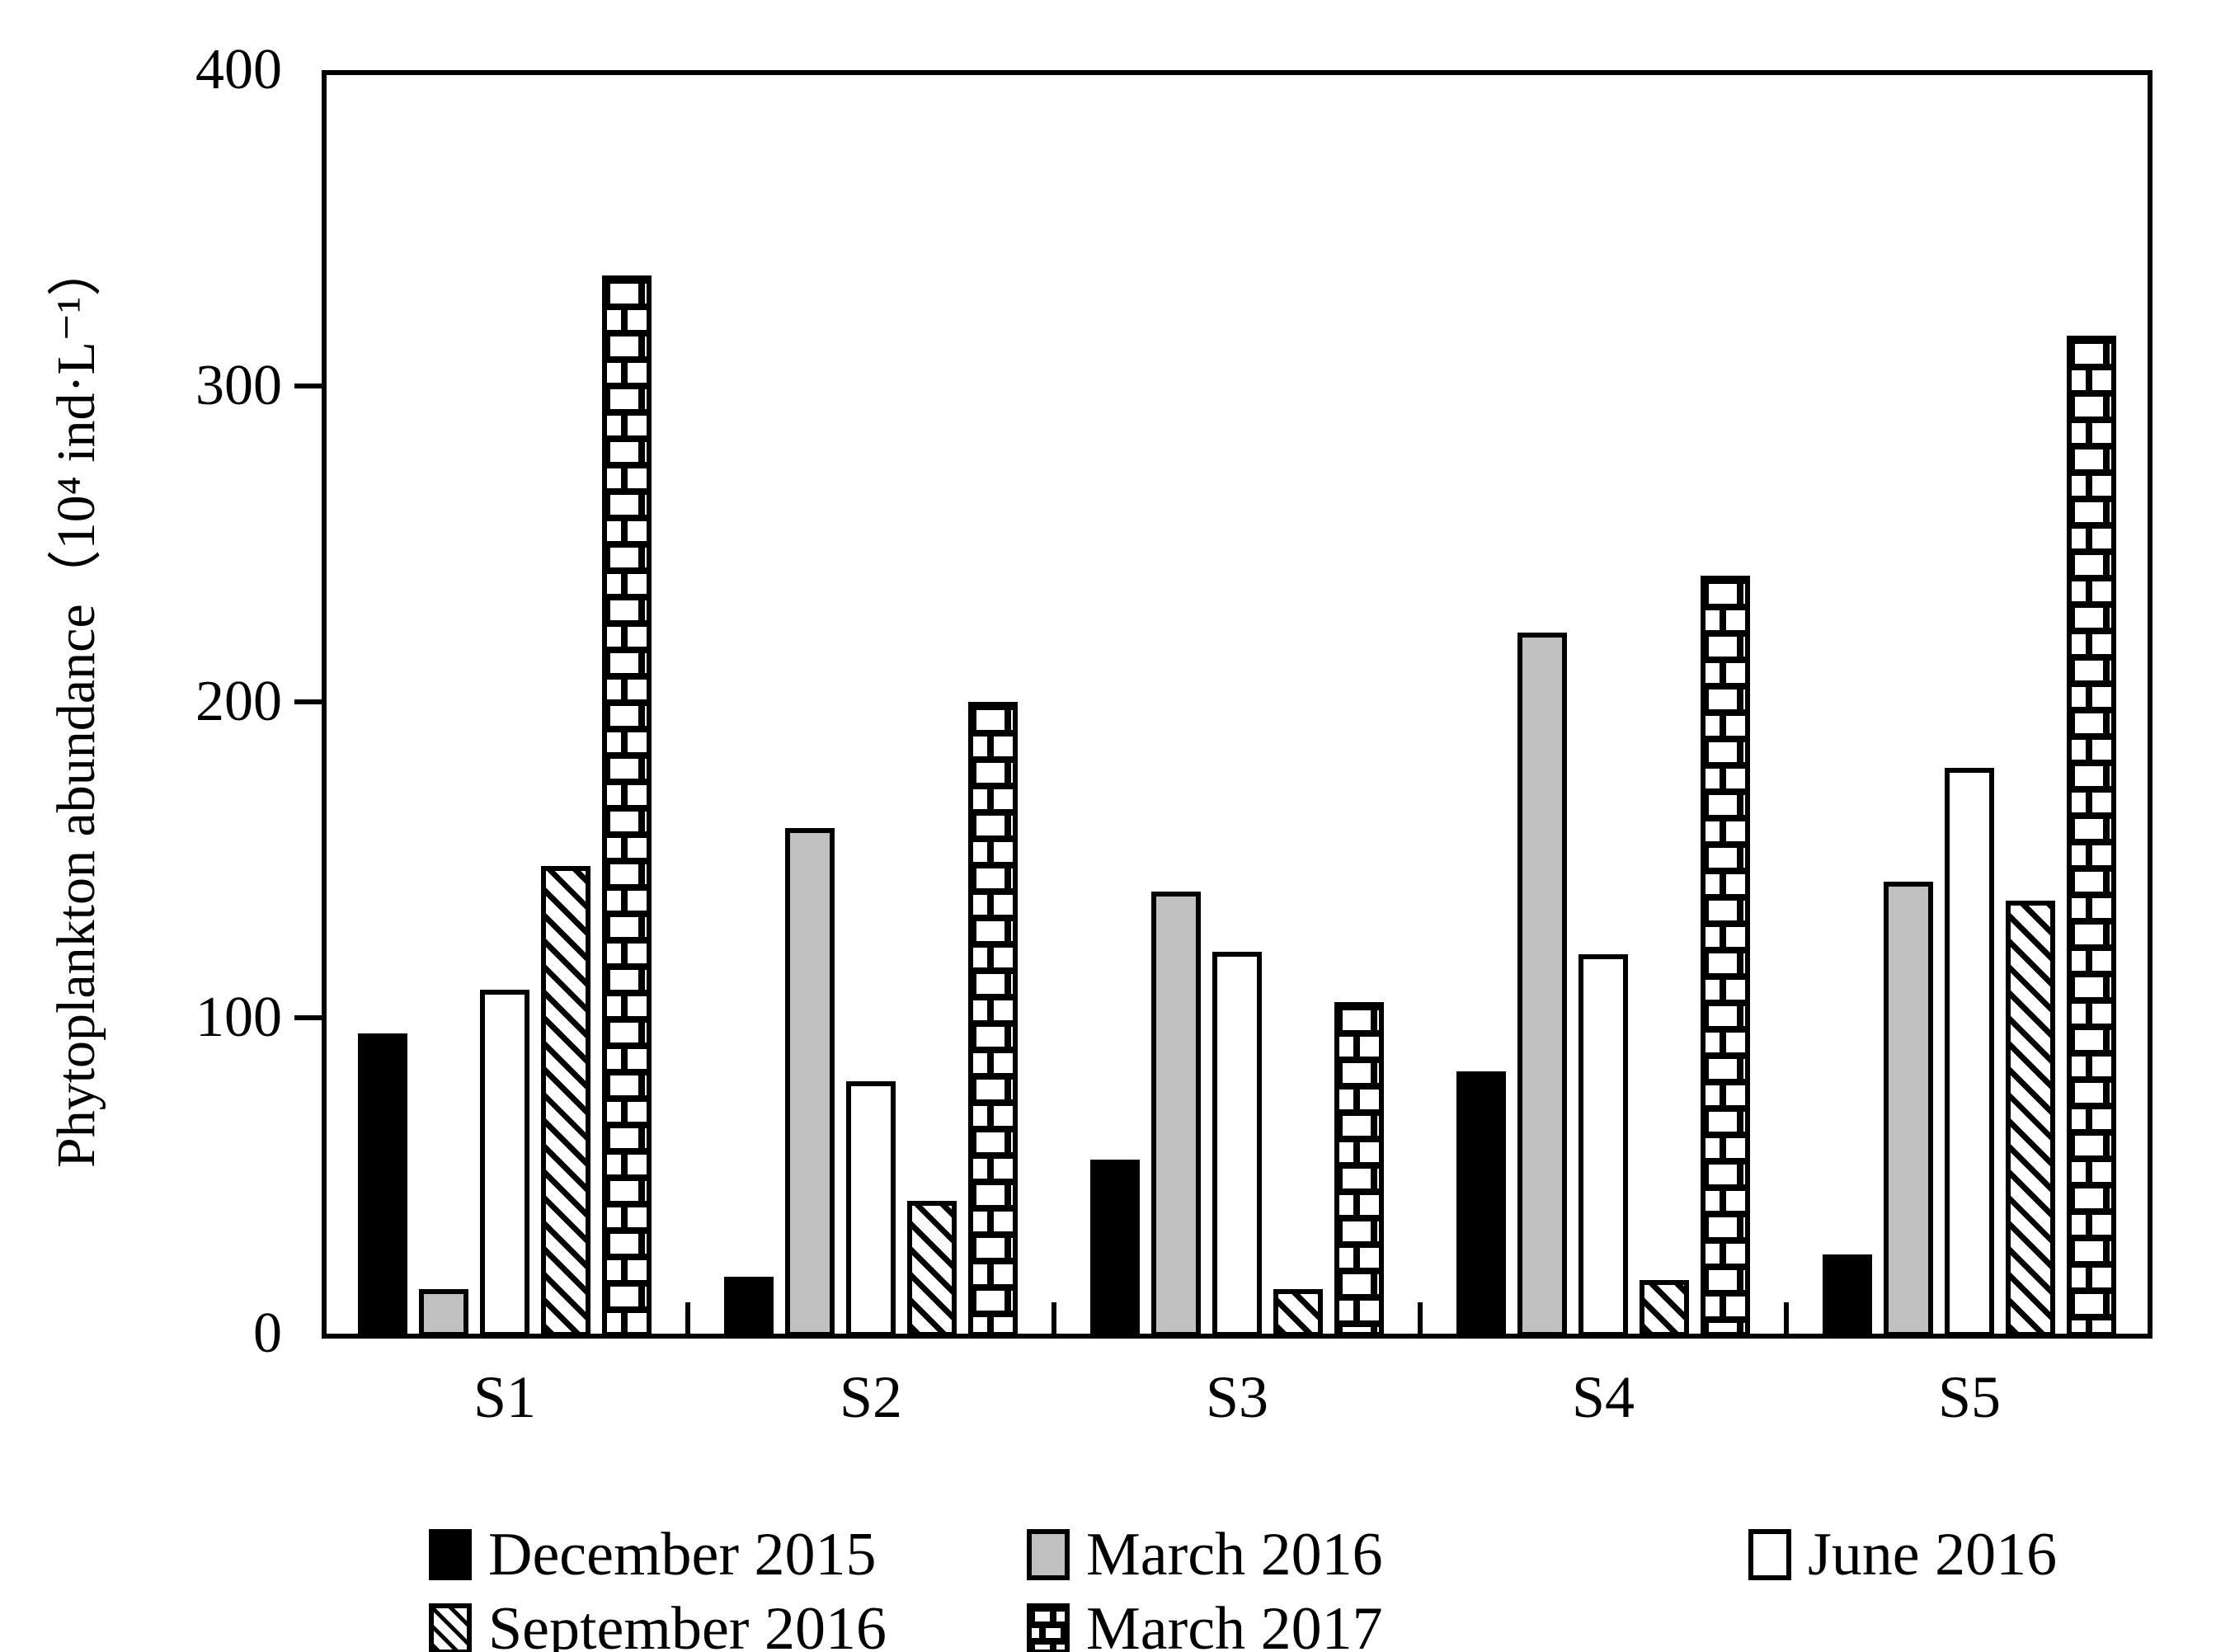  What do you see at coordinates (1933, 1554) in the screenshot?
I see `legend-label-june-2016: June 2016` at bounding box center [1933, 1554].